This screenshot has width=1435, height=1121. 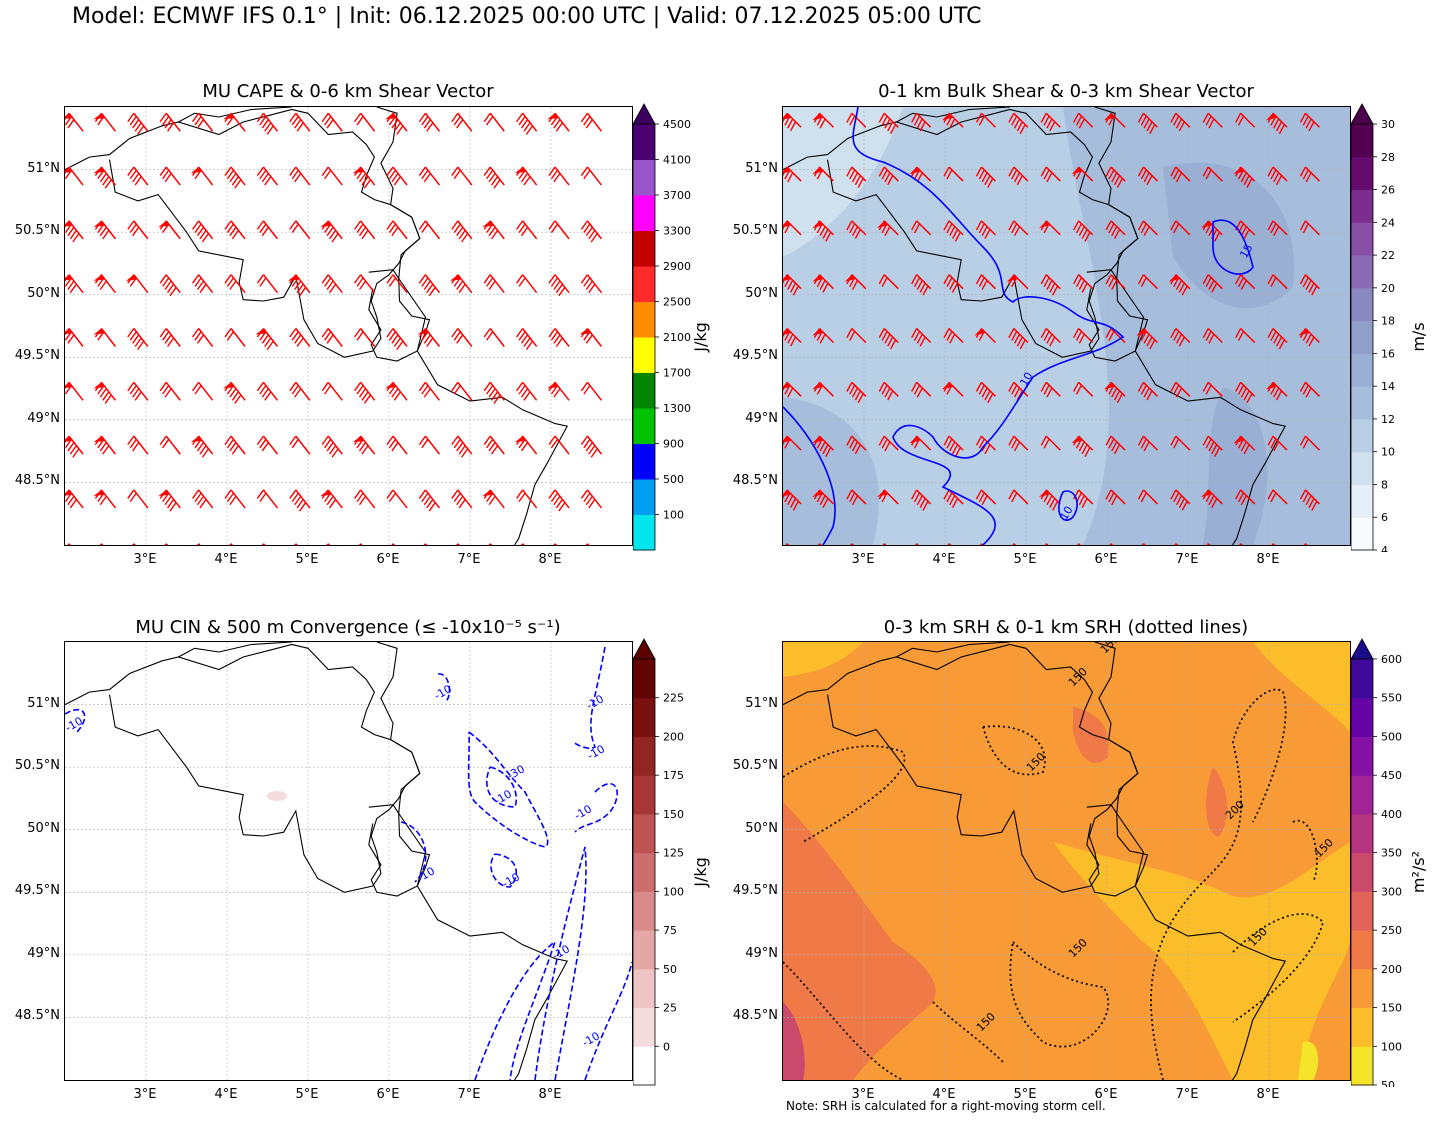 What do you see at coordinates (1388, 419) in the screenshot?
I see `colorbar-tick-label: 12` at bounding box center [1388, 419].